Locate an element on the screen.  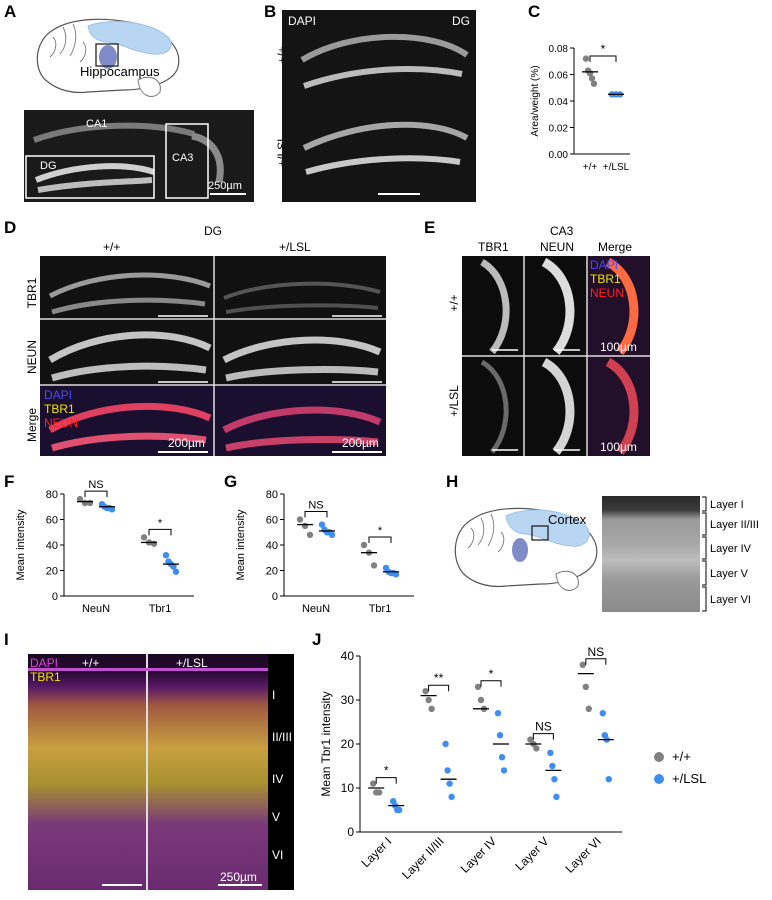
y-tick-label: 0.00 is located at coordinates (559, 155).